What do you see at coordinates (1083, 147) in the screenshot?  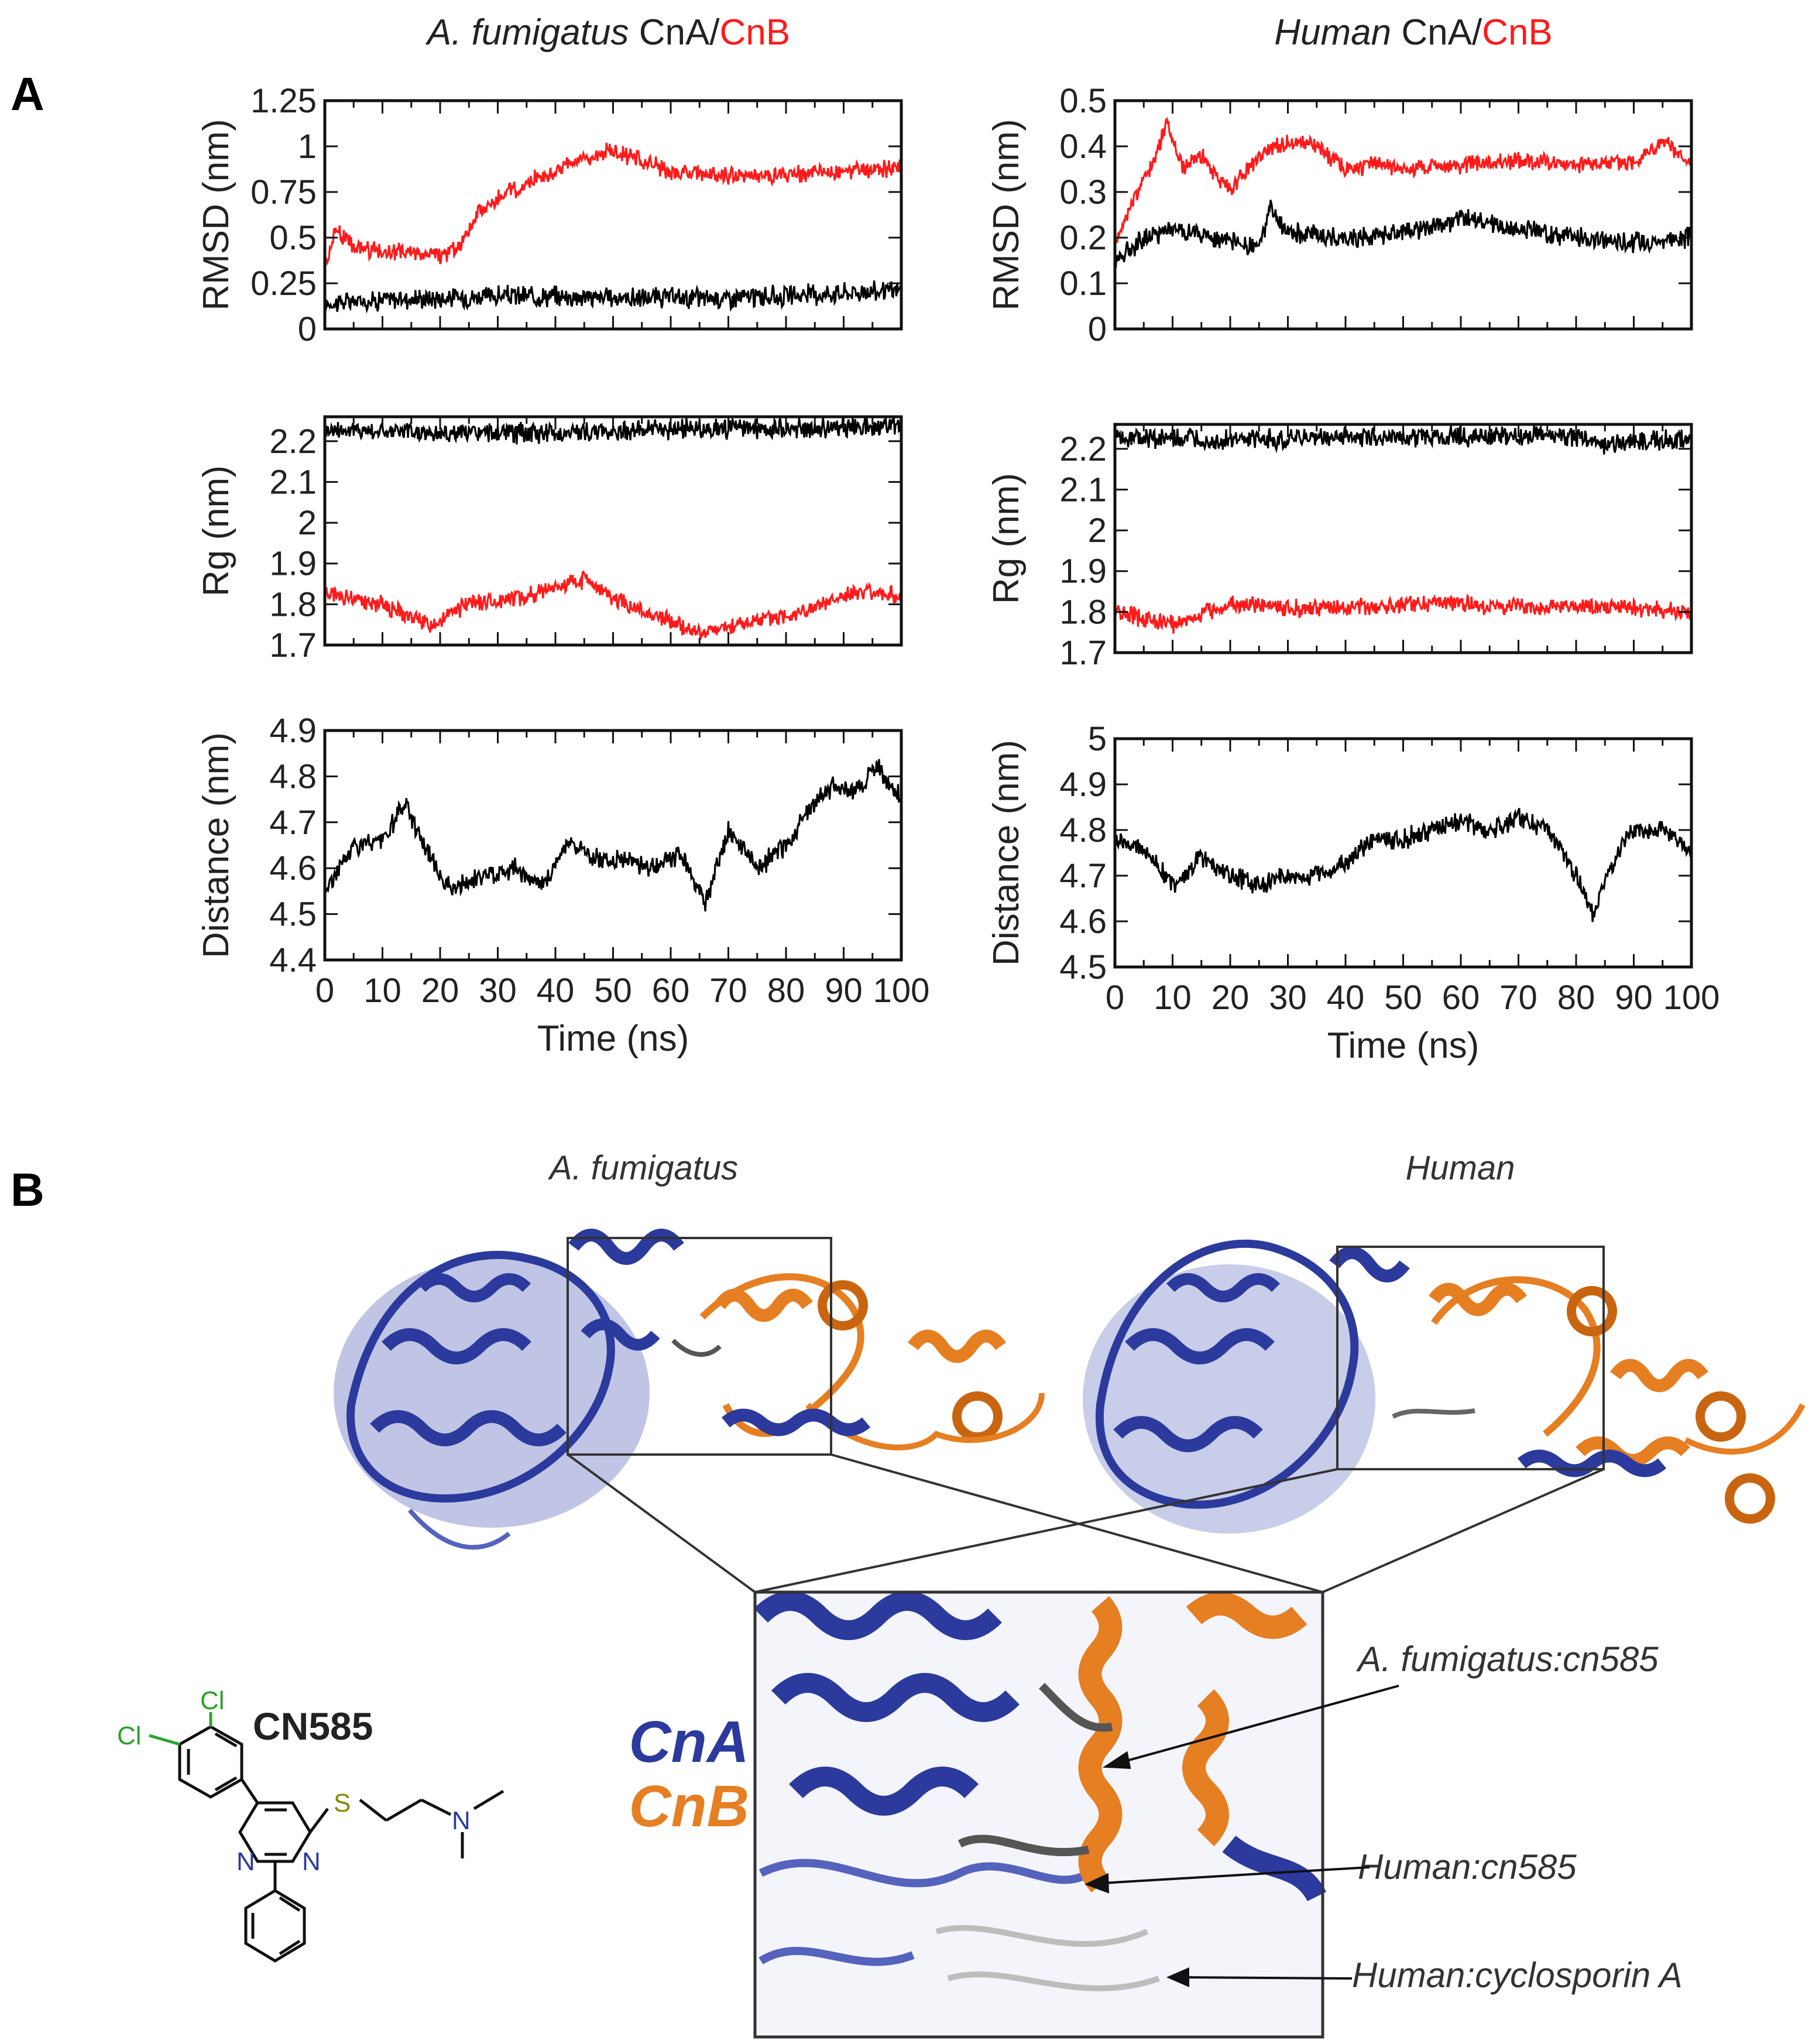 I see `y-tick-label: 0.4` at bounding box center [1083, 147].